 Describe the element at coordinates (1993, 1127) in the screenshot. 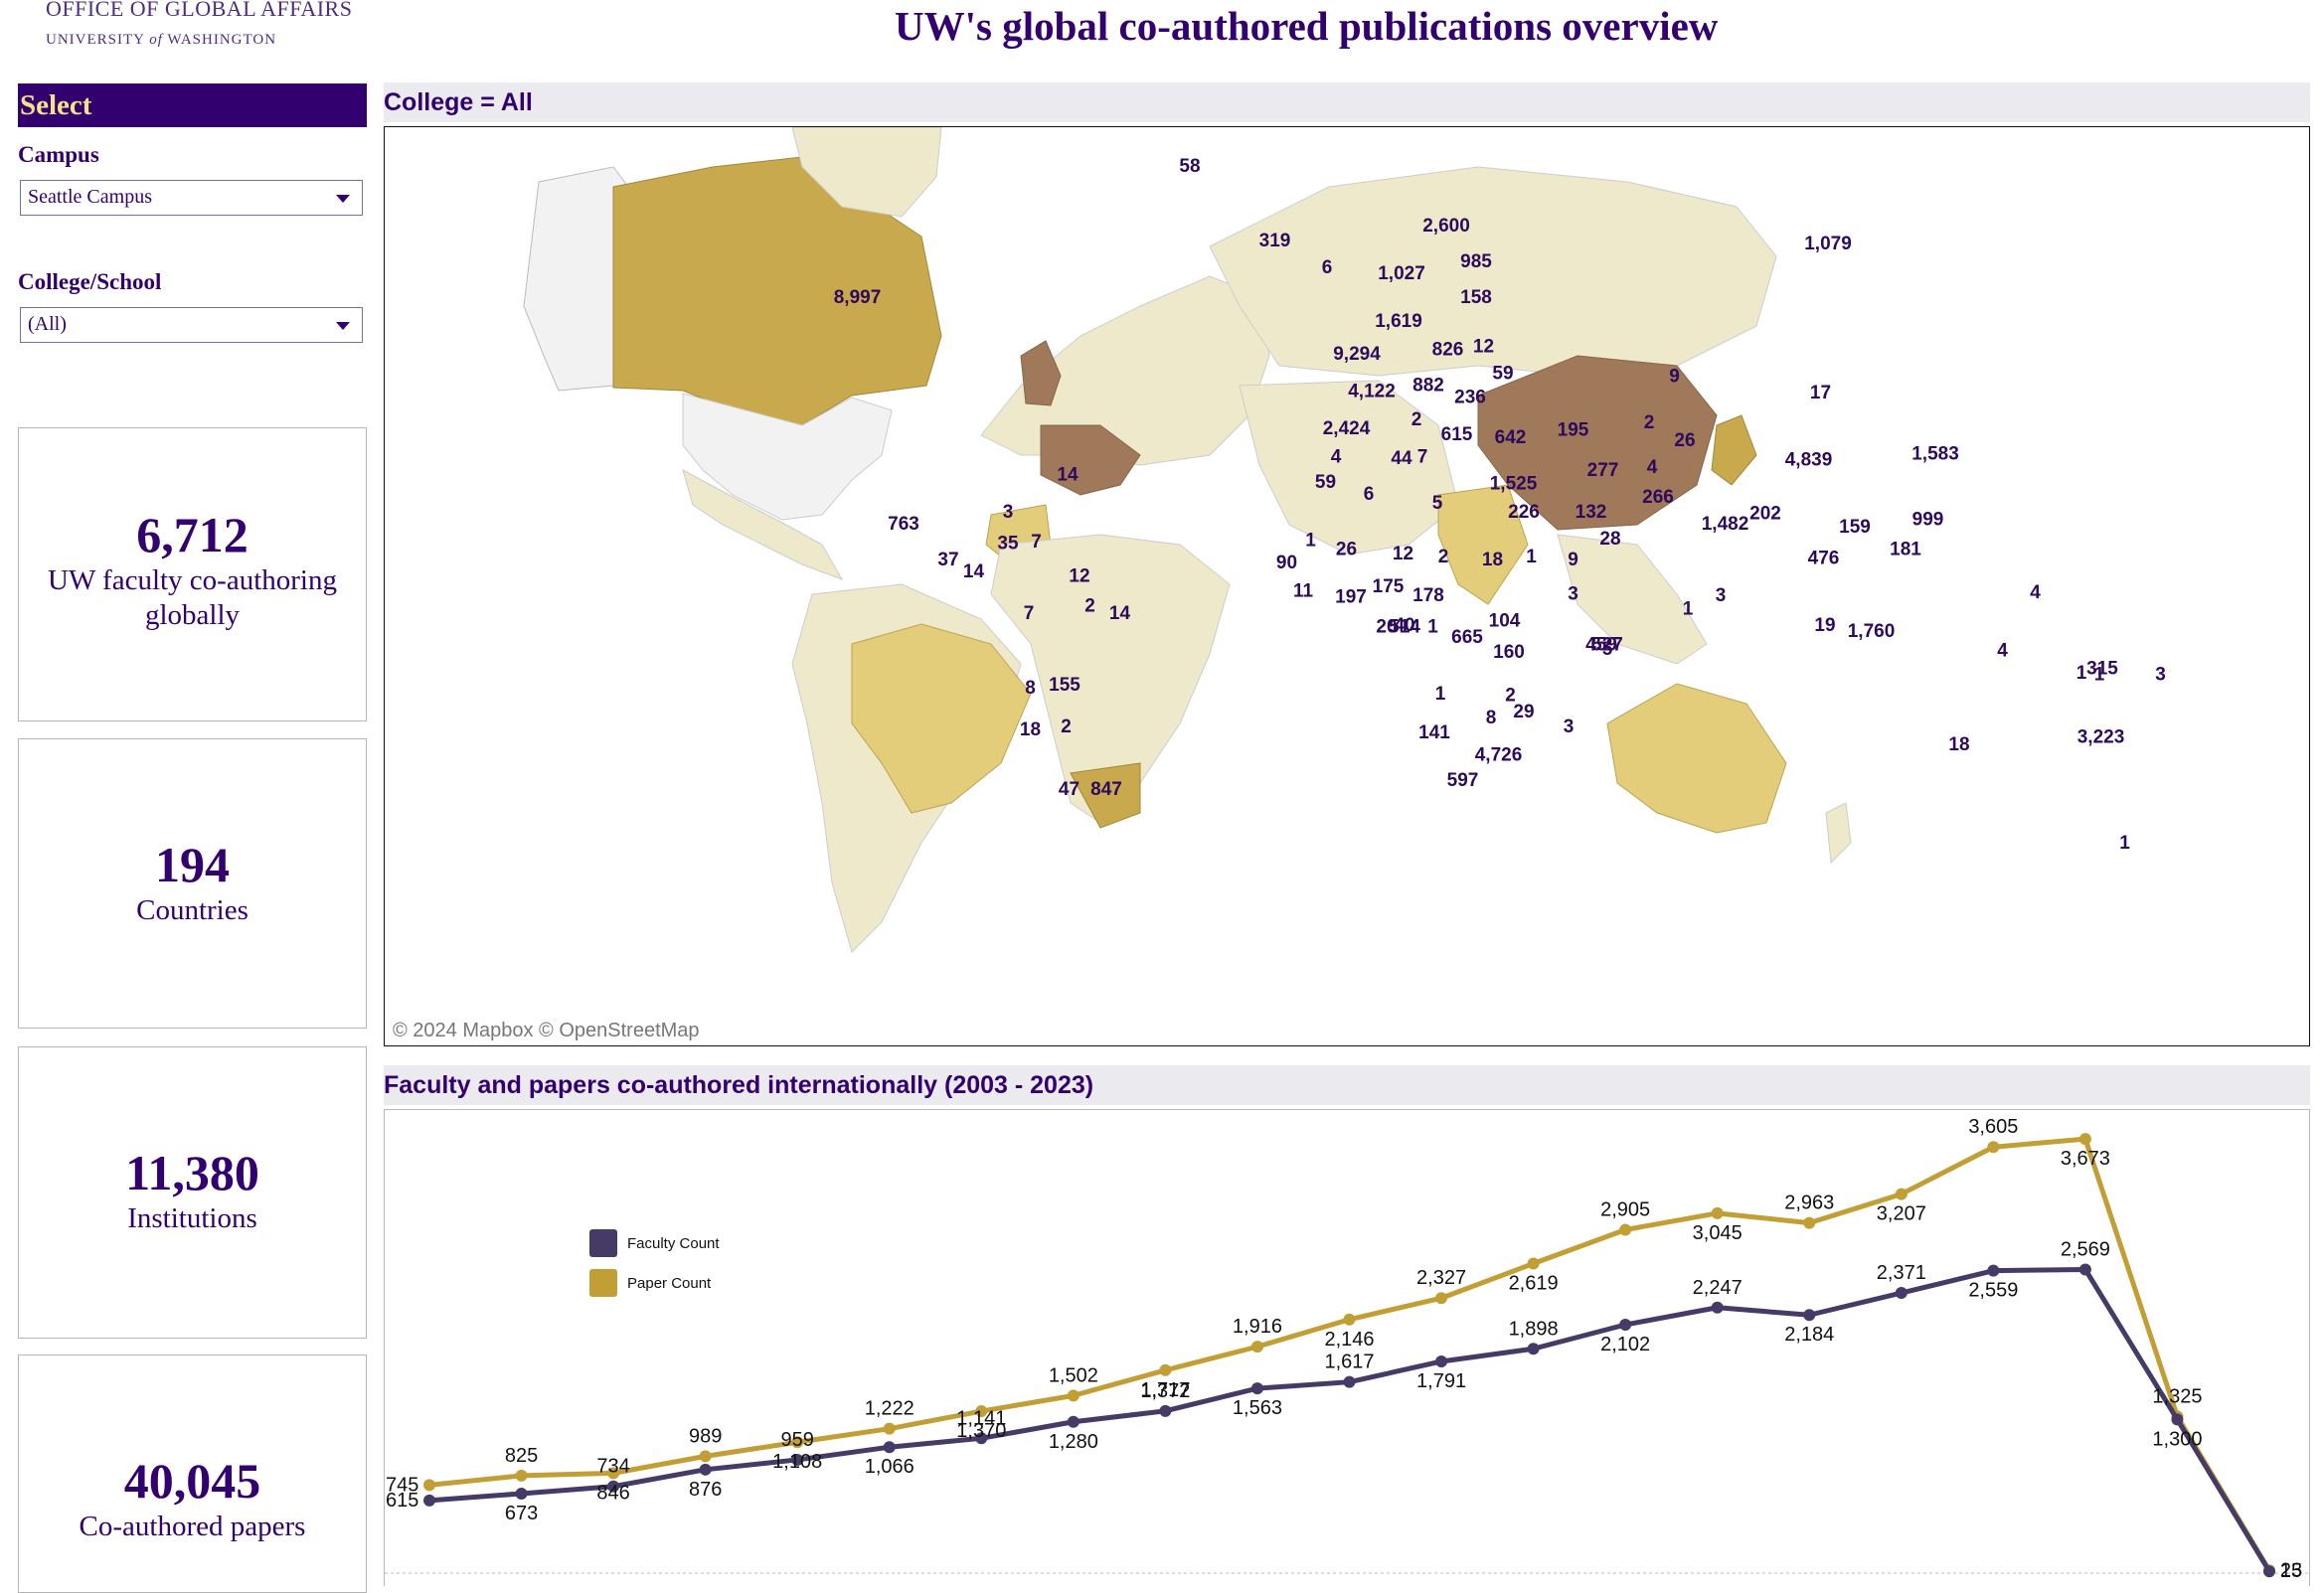

I see `data-label-paper: 3,605` at that location.